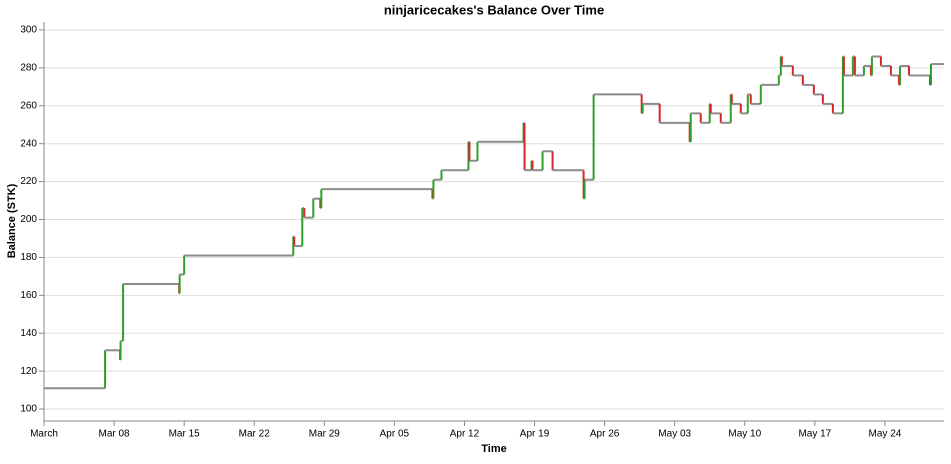 The width and height of the screenshot is (951, 464). What do you see at coordinates (115, 434) in the screenshot?
I see `x-tick-label: Mar 08` at bounding box center [115, 434].